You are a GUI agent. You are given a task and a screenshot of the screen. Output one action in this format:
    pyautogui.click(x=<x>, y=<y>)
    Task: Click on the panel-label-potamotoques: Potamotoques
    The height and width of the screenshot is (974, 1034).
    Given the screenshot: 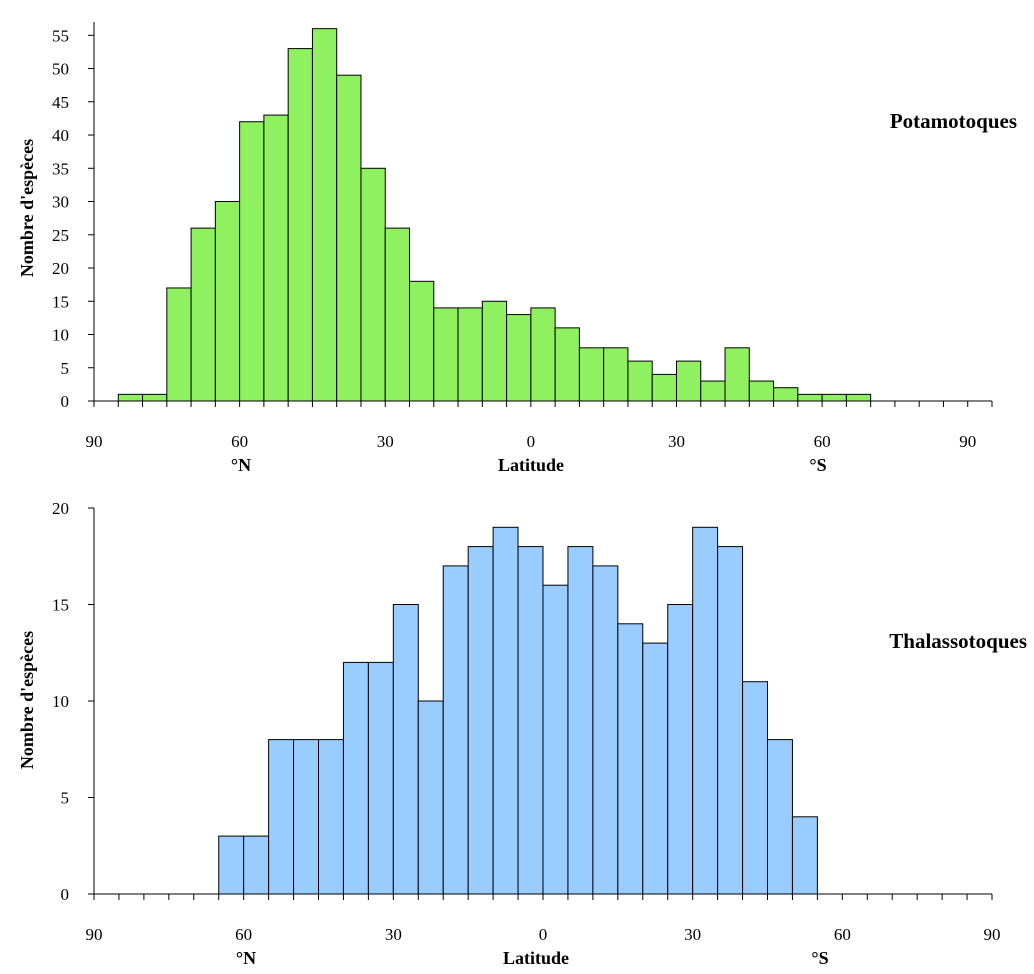 What is the action you would take?
    pyautogui.click(x=953, y=121)
    